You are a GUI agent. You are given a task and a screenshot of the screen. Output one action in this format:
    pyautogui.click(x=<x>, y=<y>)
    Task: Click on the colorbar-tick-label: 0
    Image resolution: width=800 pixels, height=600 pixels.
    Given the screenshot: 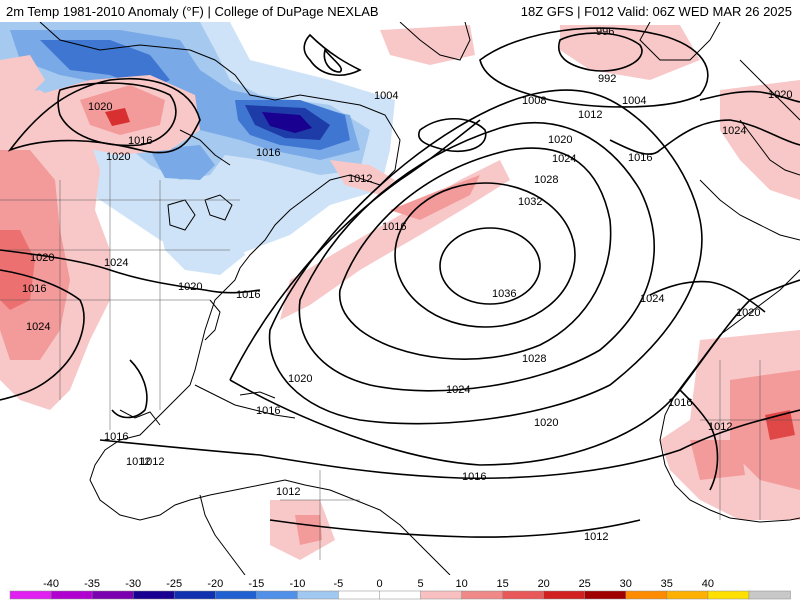 What is the action you would take?
    pyautogui.click(x=379, y=584)
    